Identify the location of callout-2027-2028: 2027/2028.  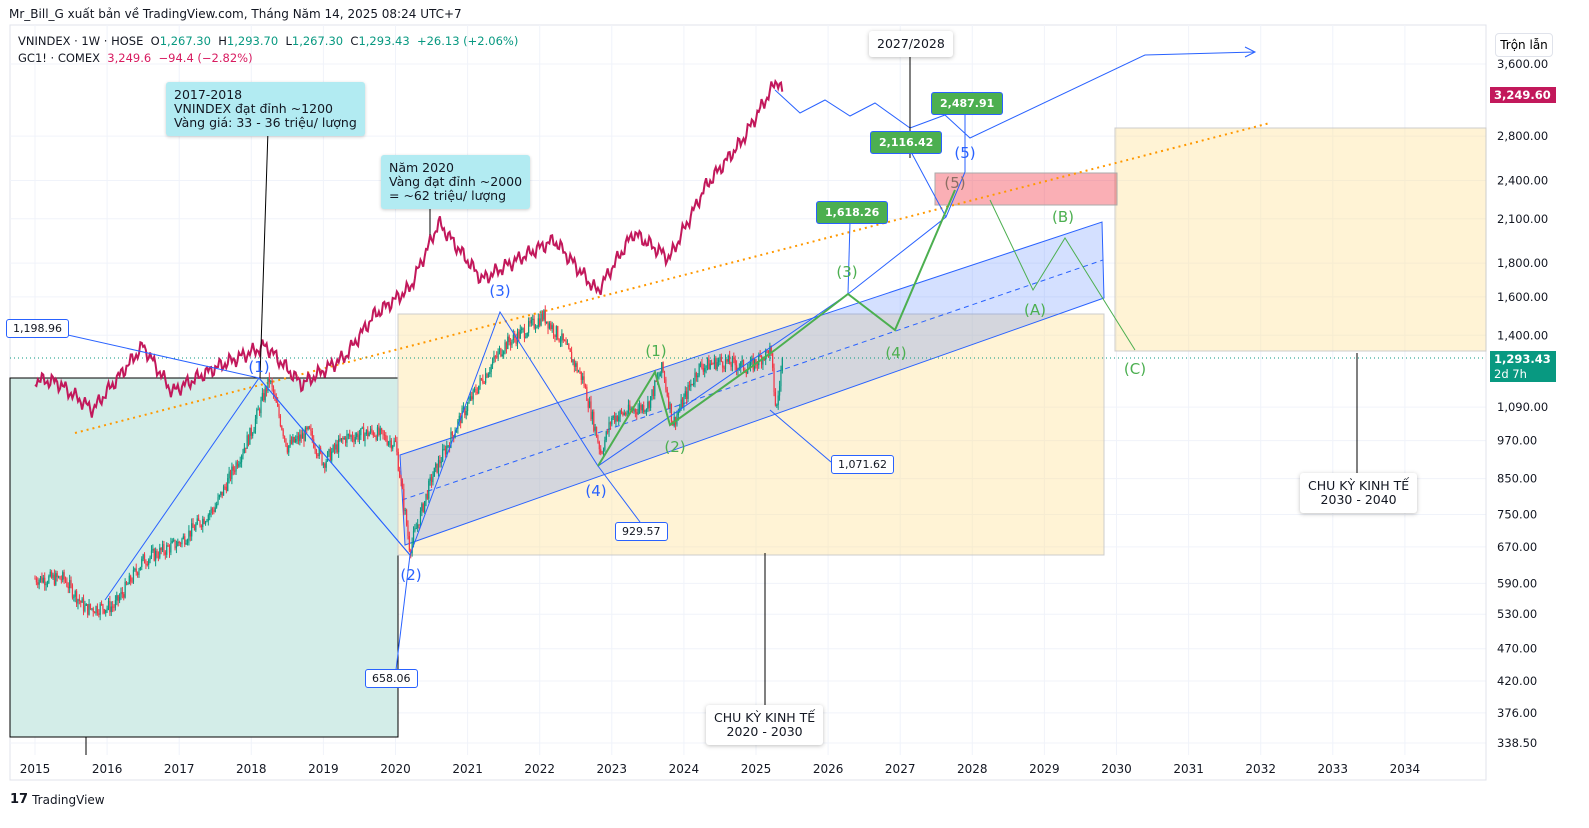
(911, 44).